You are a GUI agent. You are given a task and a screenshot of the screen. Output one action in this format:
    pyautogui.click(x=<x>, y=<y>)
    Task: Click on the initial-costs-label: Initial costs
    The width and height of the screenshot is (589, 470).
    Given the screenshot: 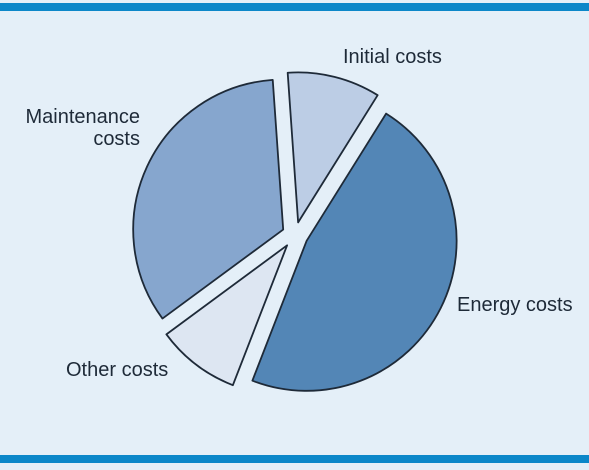 What is the action you would take?
    pyautogui.click(x=392, y=57)
    